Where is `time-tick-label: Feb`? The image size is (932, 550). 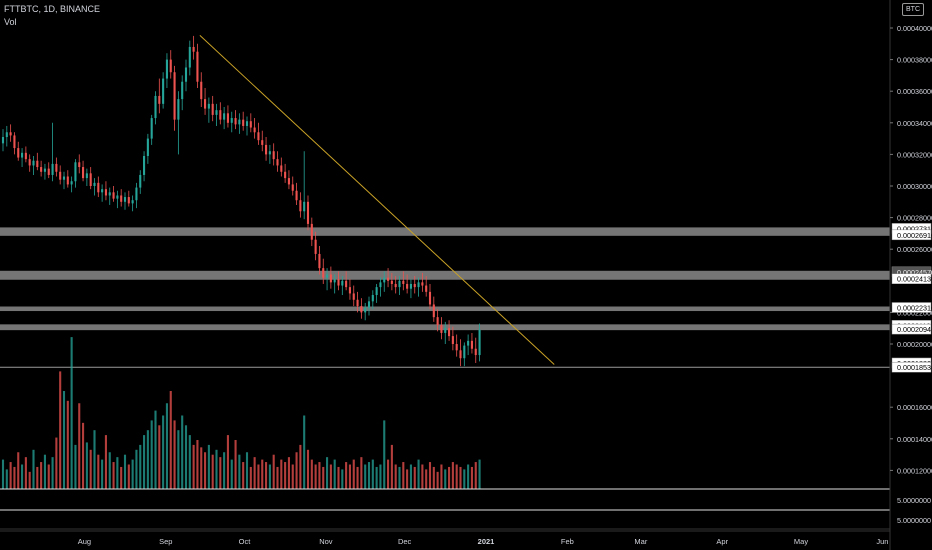
time-tick-label: Feb is located at coordinates (567, 541).